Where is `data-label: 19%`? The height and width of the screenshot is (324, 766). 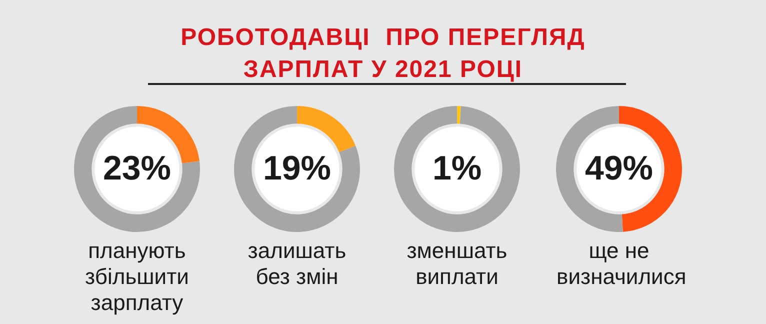 data-label: 19% is located at coordinates (297, 168).